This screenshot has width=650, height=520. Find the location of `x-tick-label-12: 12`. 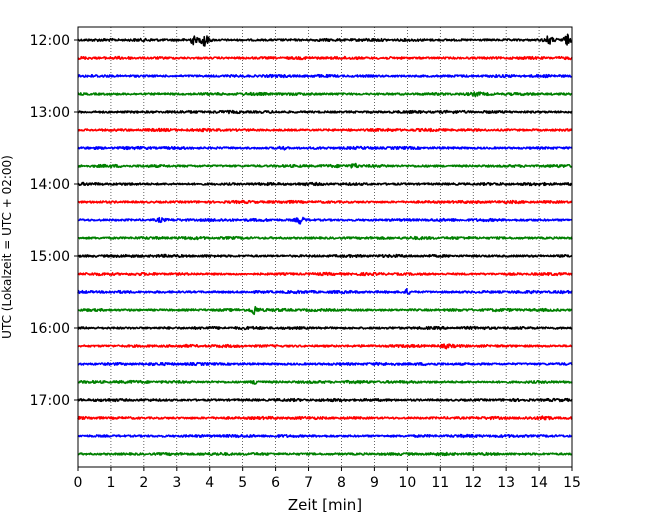

x-tick-label-12: 12 is located at coordinates (473, 483).